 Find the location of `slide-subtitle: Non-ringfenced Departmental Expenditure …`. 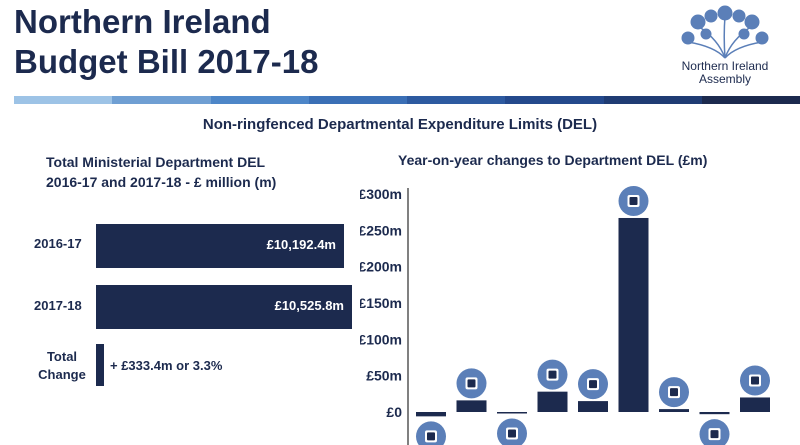

slide-subtitle: Non-ringfenced Departmental Expenditure … is located at coordinates (400, 124).